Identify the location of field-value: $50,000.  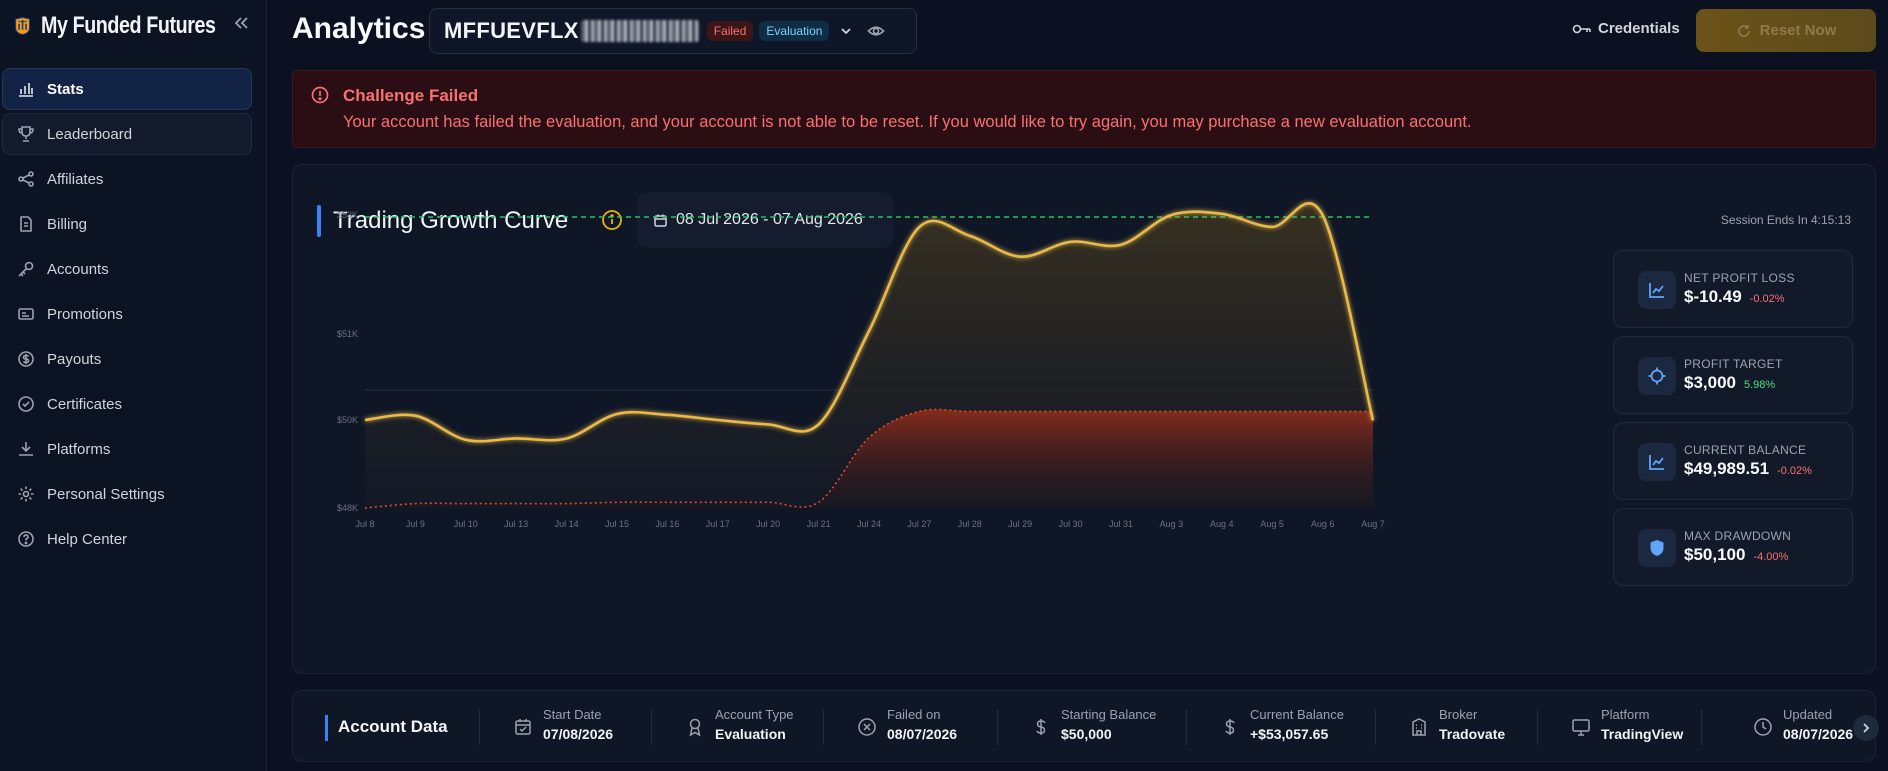
(1086, 734).